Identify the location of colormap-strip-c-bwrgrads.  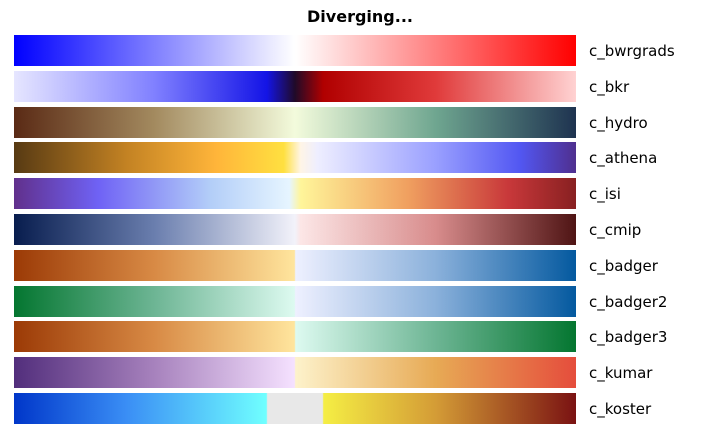
(295, 50).